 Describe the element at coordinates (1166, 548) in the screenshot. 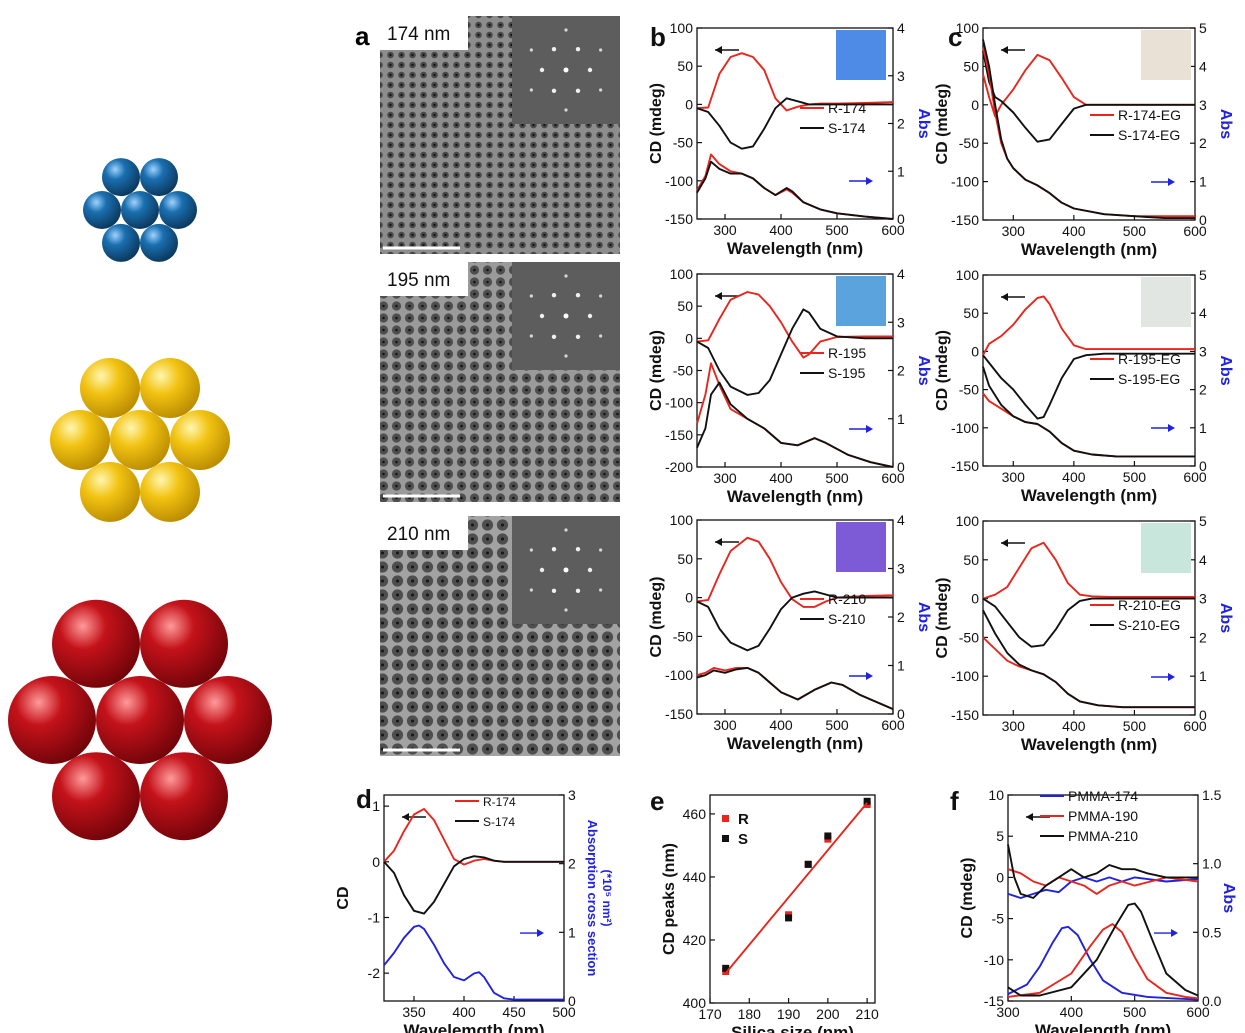

I see `sample-photo-inset` at that location.